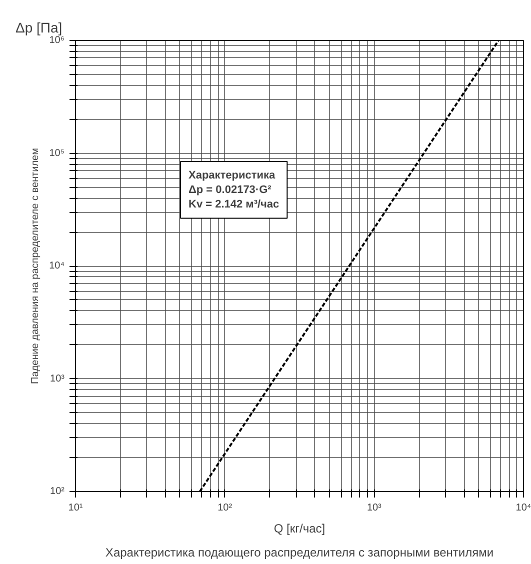  What do you see at coordinates (36, 266) in the screenshot?
I see `y-axis-title: Падение давления на распределителе с вентилем` at bounding box center [36, 266].